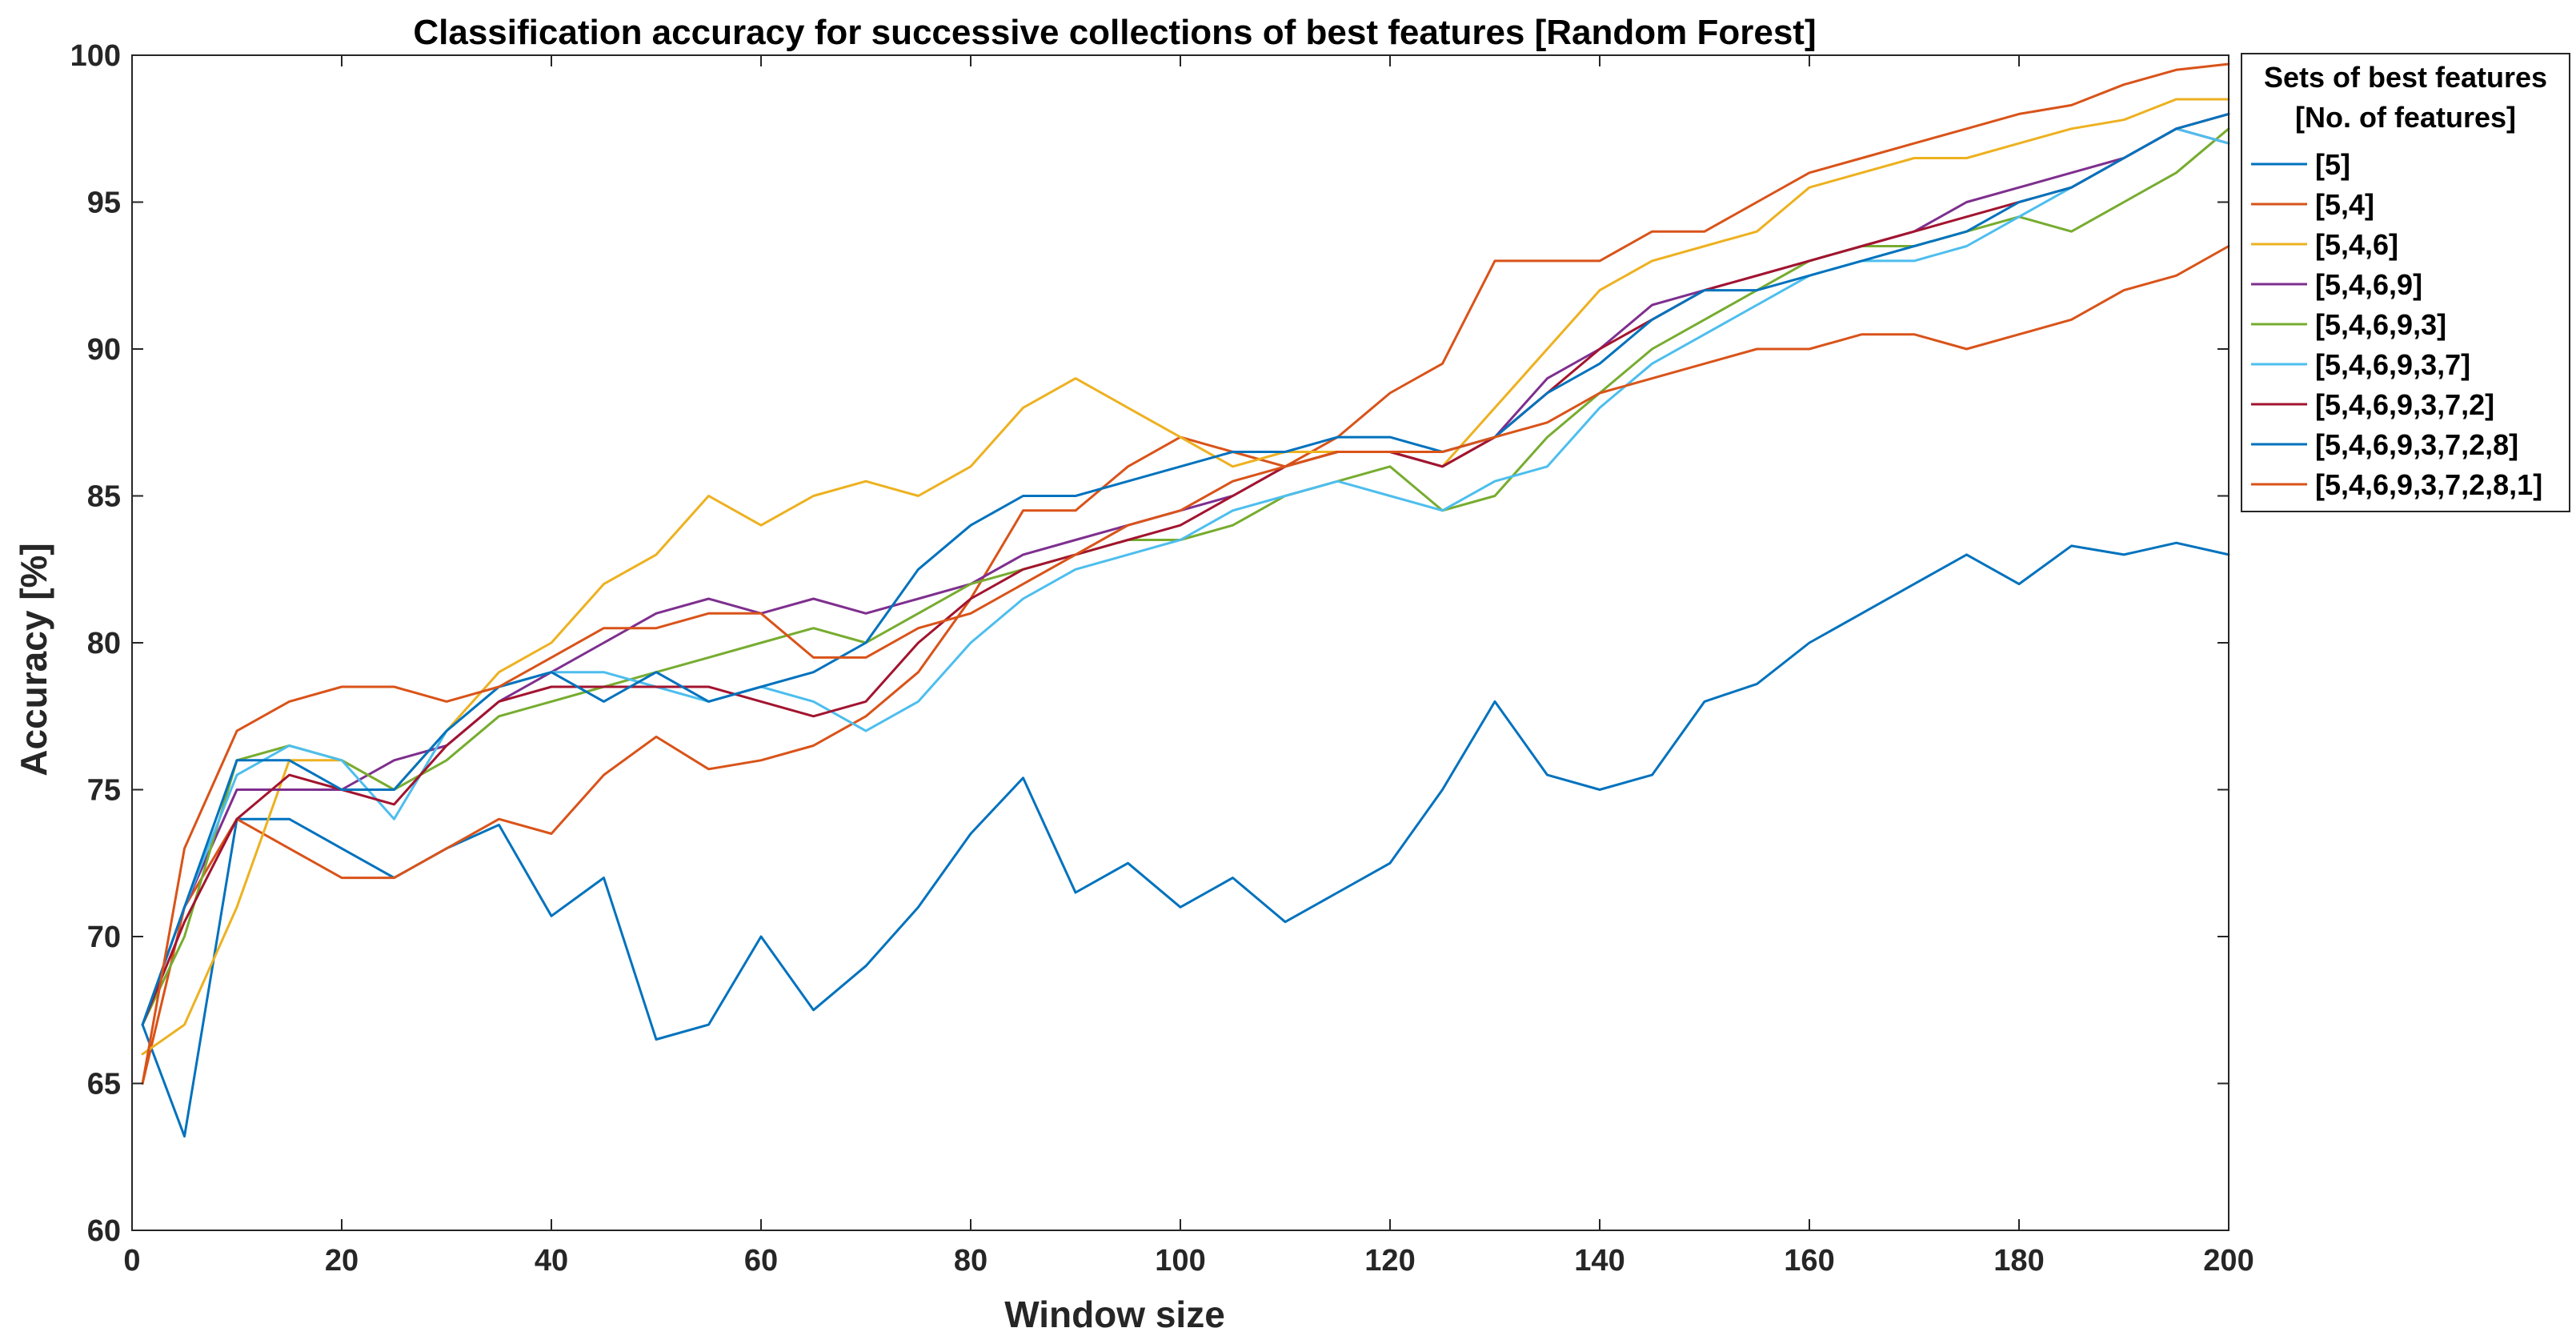  What do you see at coordinates (1180, 1261) in the screenshot?
I see `x-tick-label: 100` at bounding box center [1180, 1261].